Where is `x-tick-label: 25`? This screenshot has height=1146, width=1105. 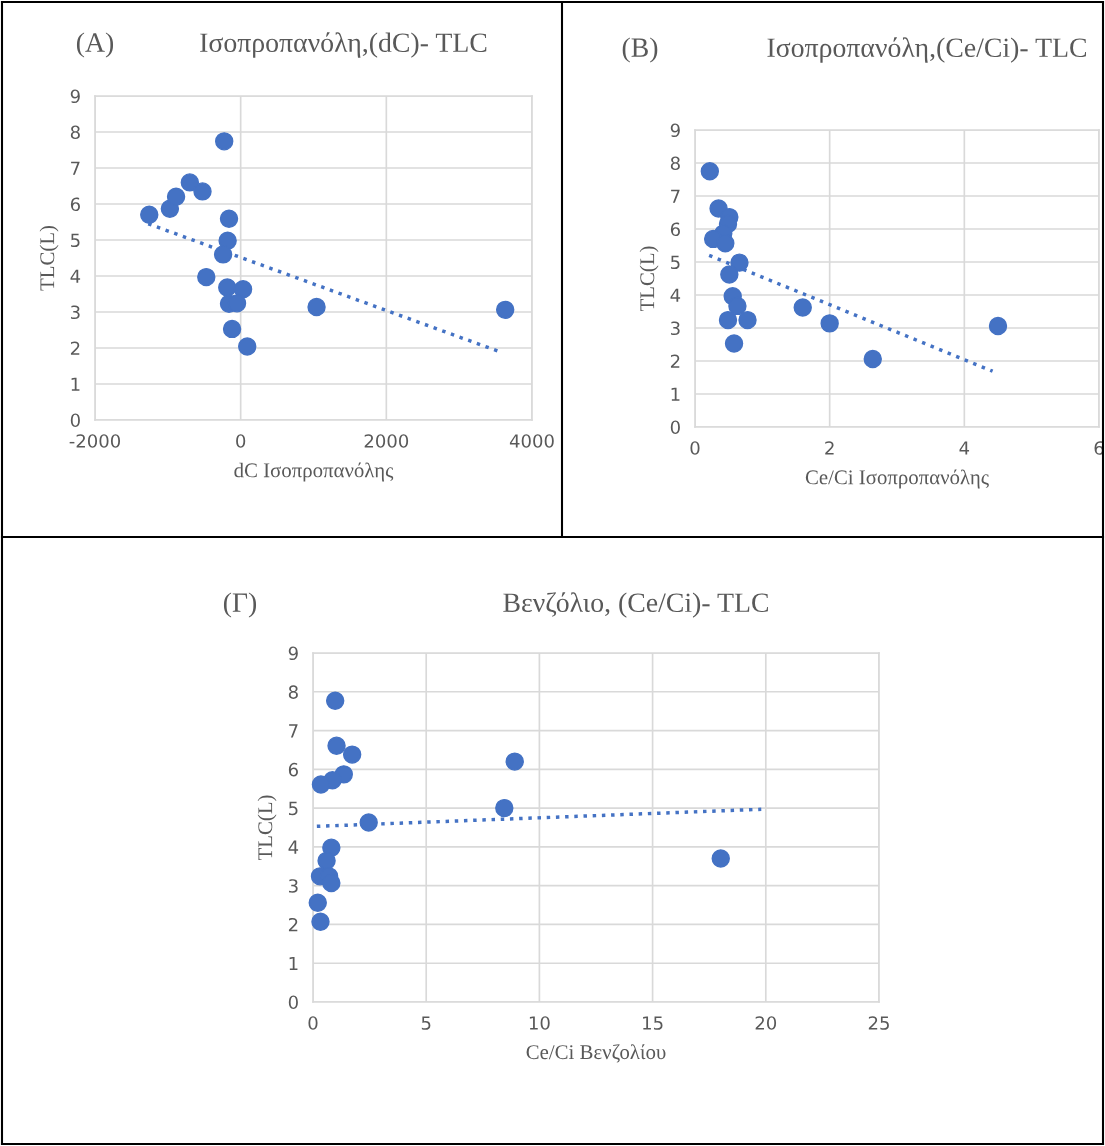 x-tick-label: 25 is located at coordinates (878, 1023).